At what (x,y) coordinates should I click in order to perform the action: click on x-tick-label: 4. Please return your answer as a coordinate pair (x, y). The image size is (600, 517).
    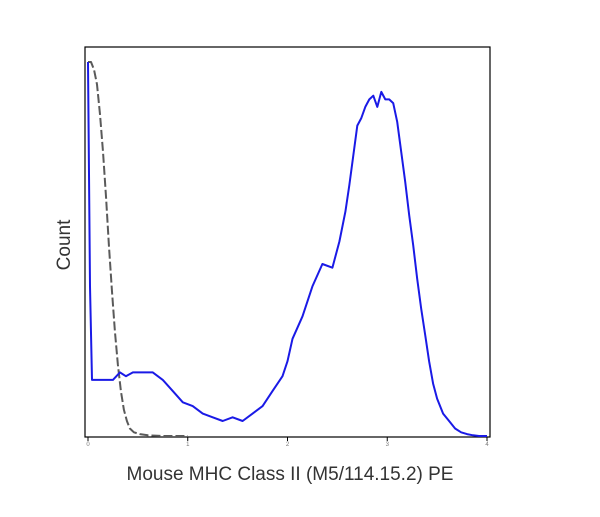
    Looking at the image, I should click on (487, 445).